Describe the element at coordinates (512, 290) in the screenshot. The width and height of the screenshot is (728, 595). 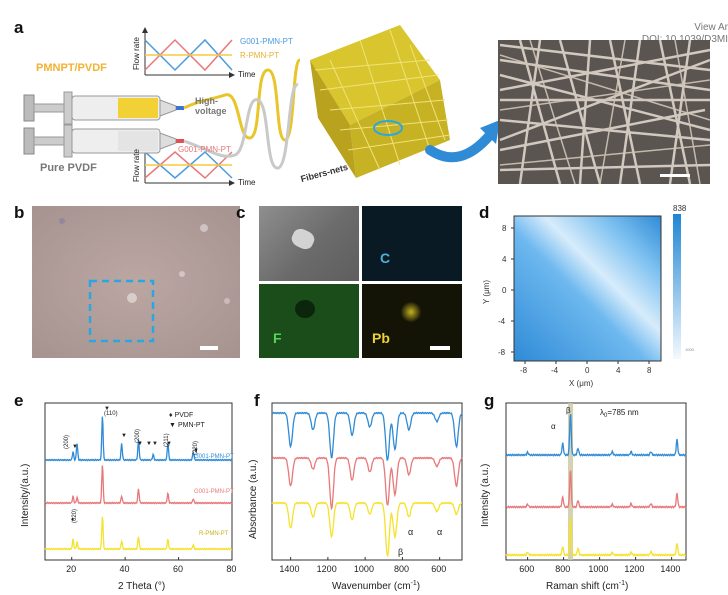
I see `map-y-ticks` at that location.